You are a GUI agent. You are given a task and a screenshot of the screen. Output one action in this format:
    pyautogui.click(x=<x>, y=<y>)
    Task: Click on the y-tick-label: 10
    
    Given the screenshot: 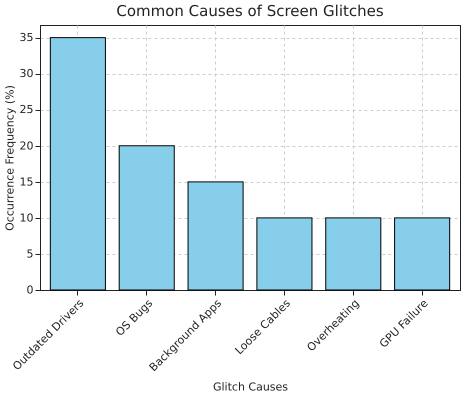 What is the action you would take?
    pyautogui.click(x=27, y=217)
    